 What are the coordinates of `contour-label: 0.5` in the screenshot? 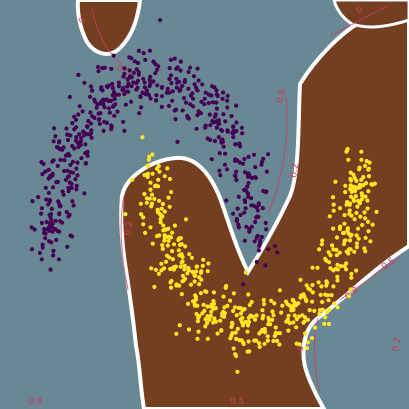 It's located at (123, 70).